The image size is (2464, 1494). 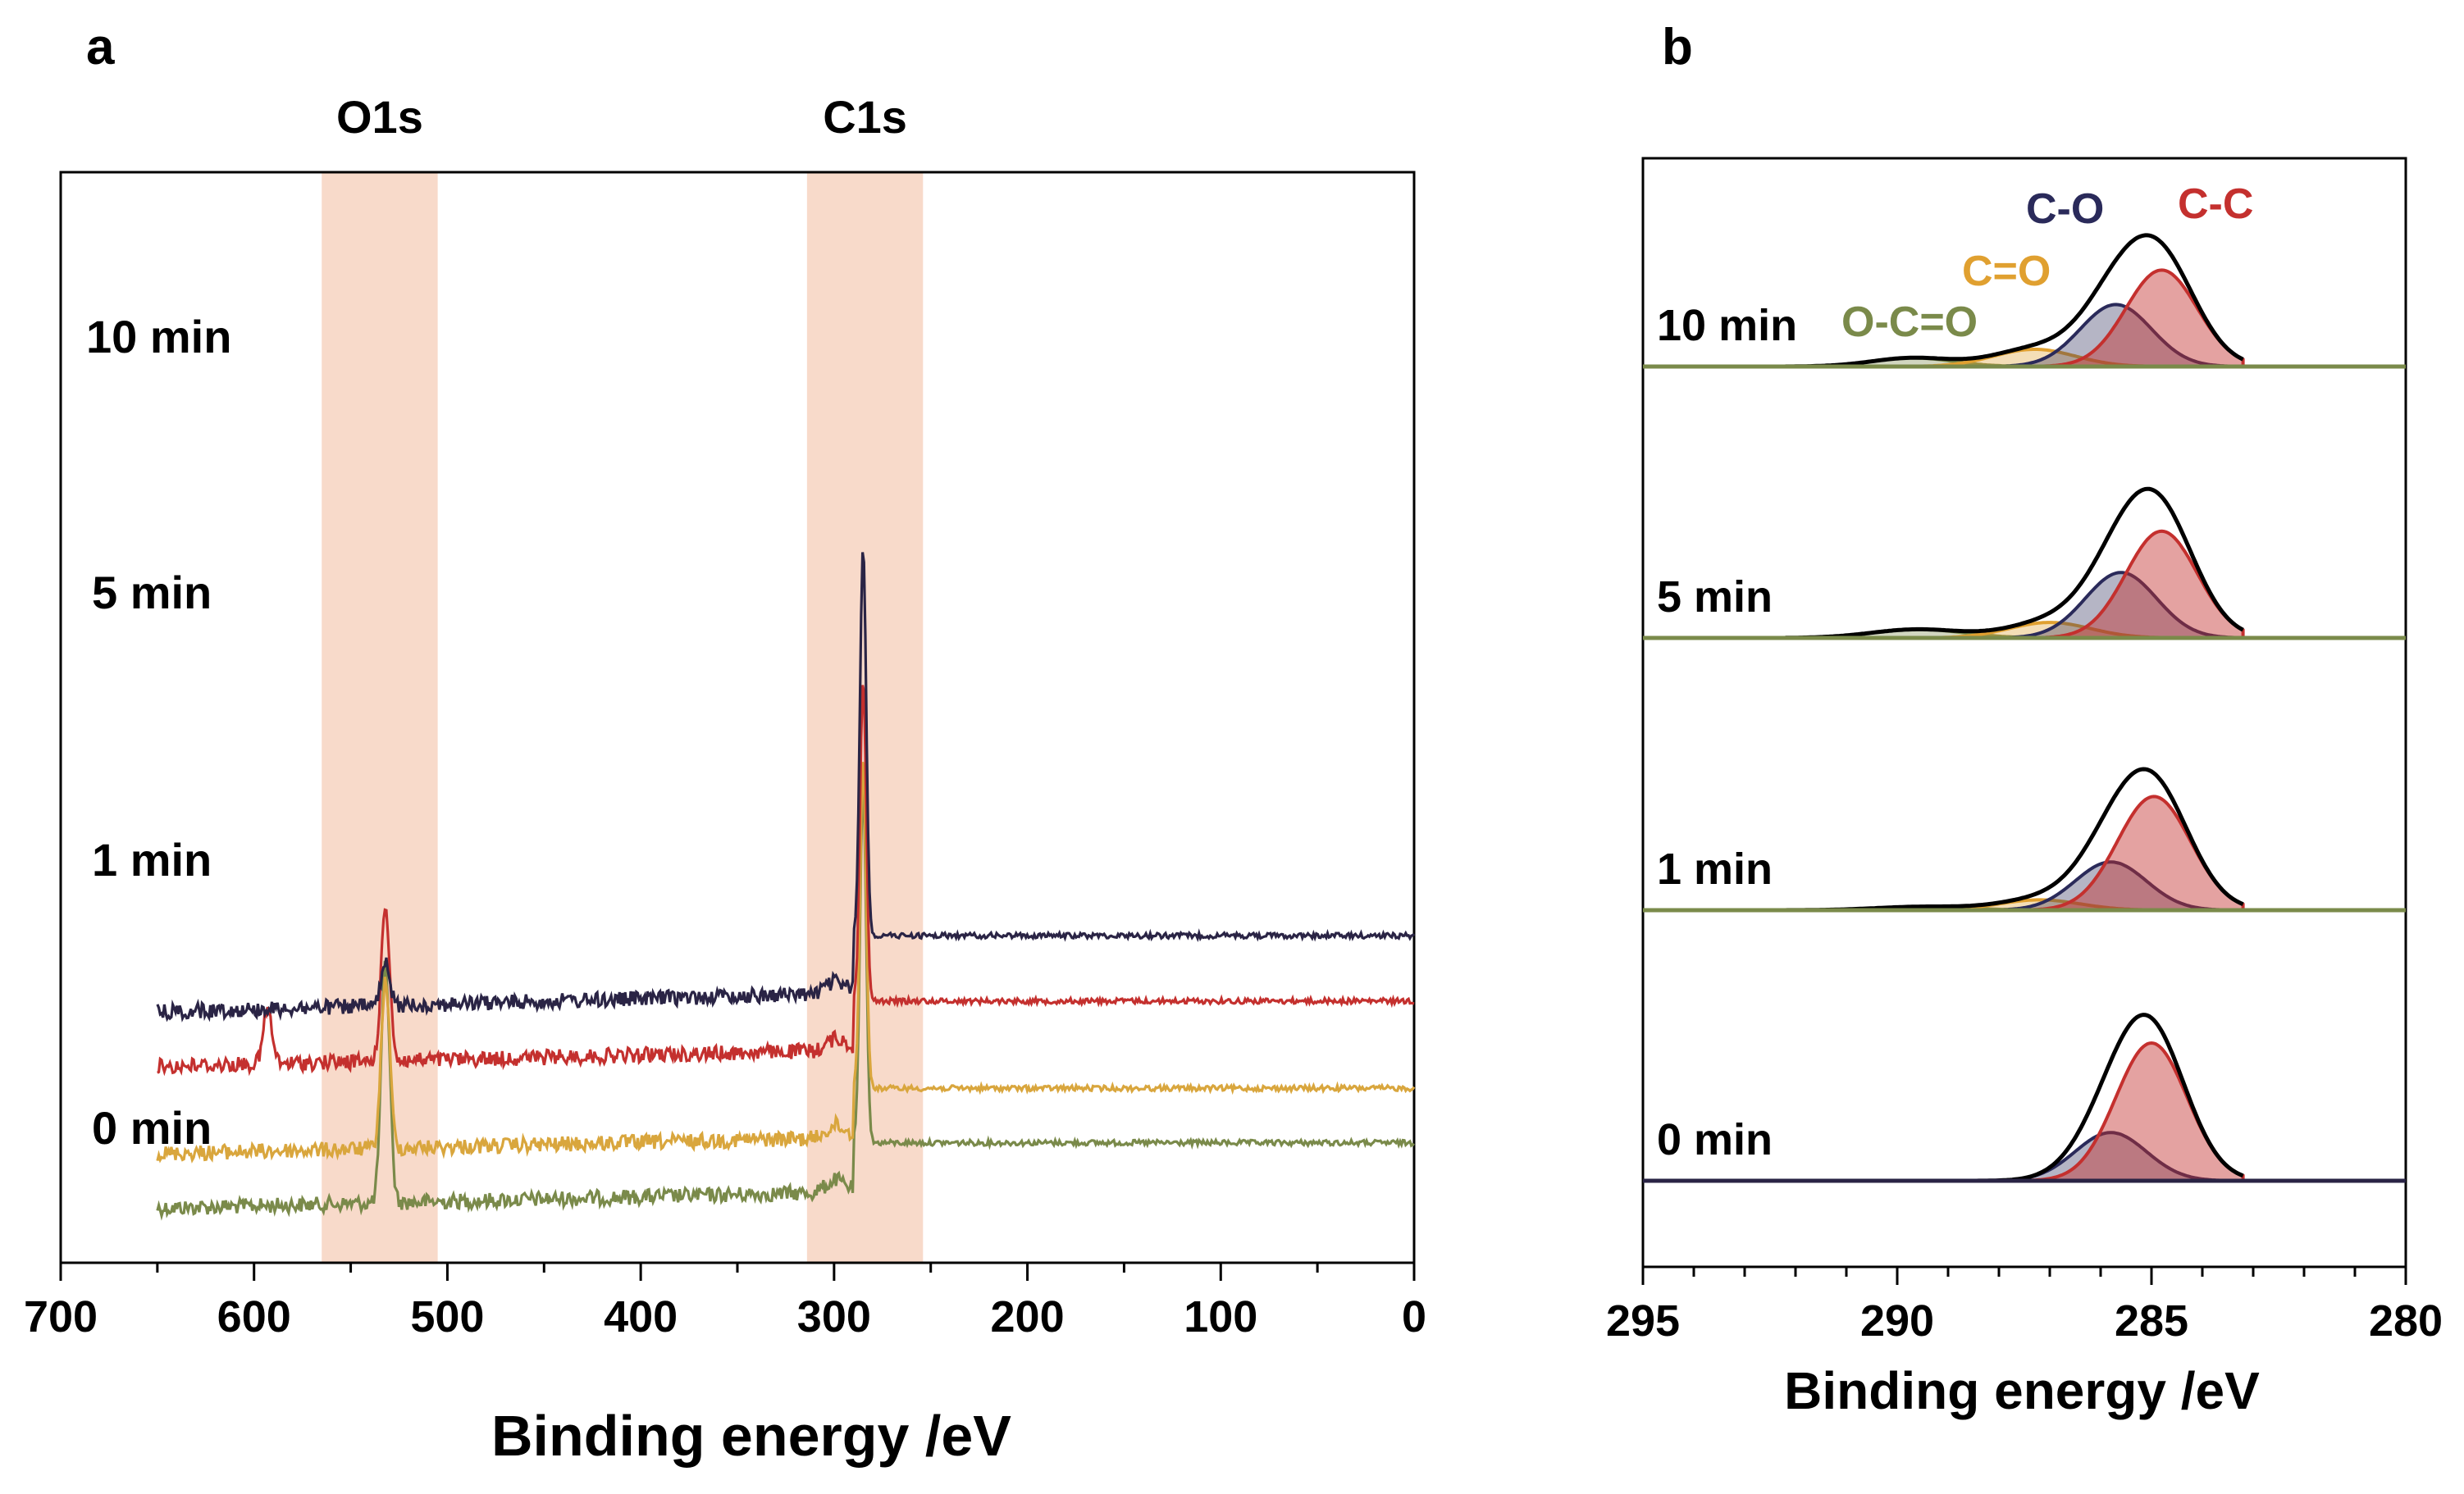 I want to click on c1s-trace-10-min: 10 min, so click(x=2024, y=301).